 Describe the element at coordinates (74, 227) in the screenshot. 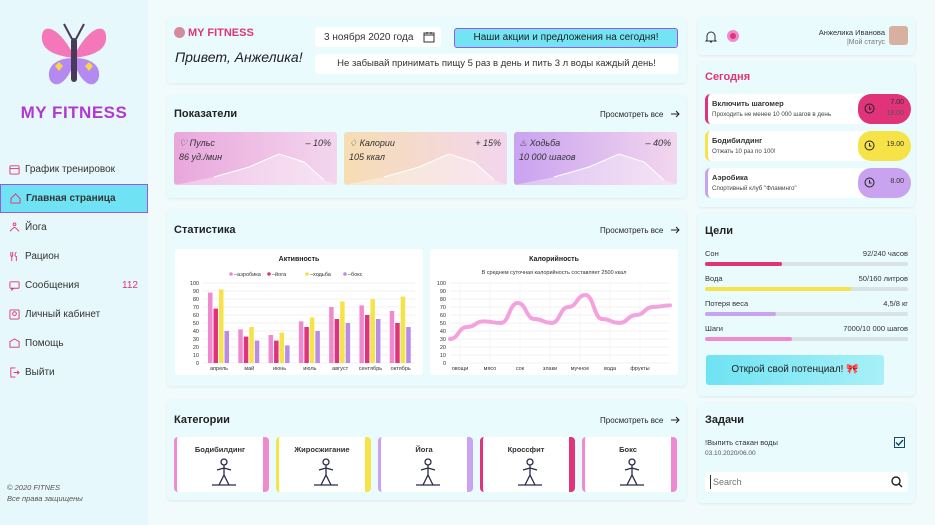

I see `sidebar-item-yoga: Йога` at that location.